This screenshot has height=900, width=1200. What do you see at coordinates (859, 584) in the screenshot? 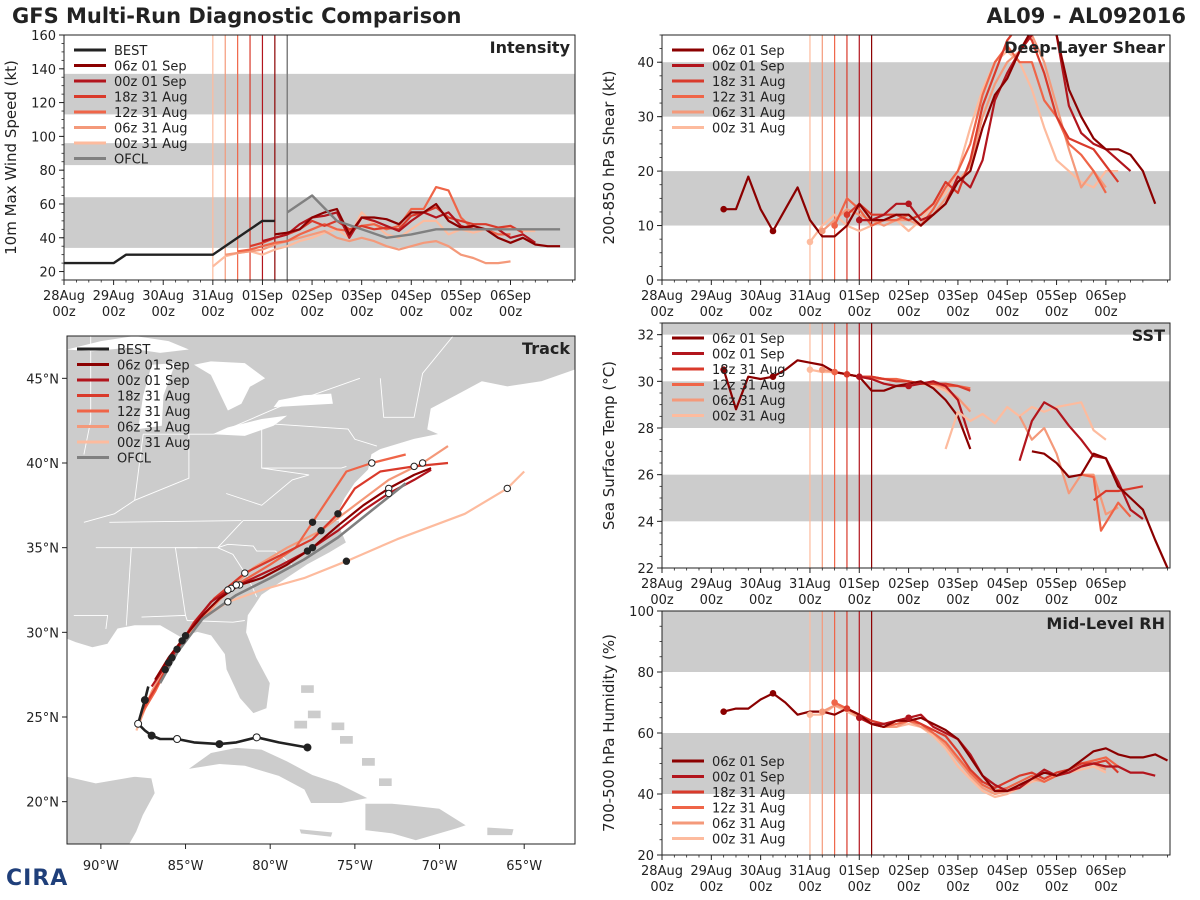
I see `sst-xtick-label: 01Sep` at bounding box center [859, 584].